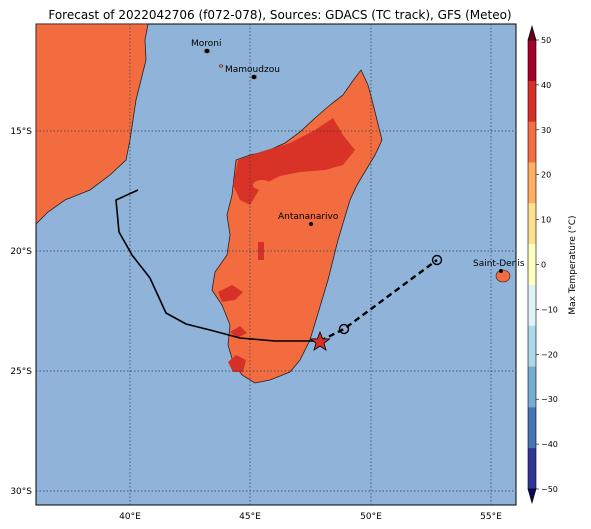  I want to click on lon-label: 45°E, so click(250, 517).